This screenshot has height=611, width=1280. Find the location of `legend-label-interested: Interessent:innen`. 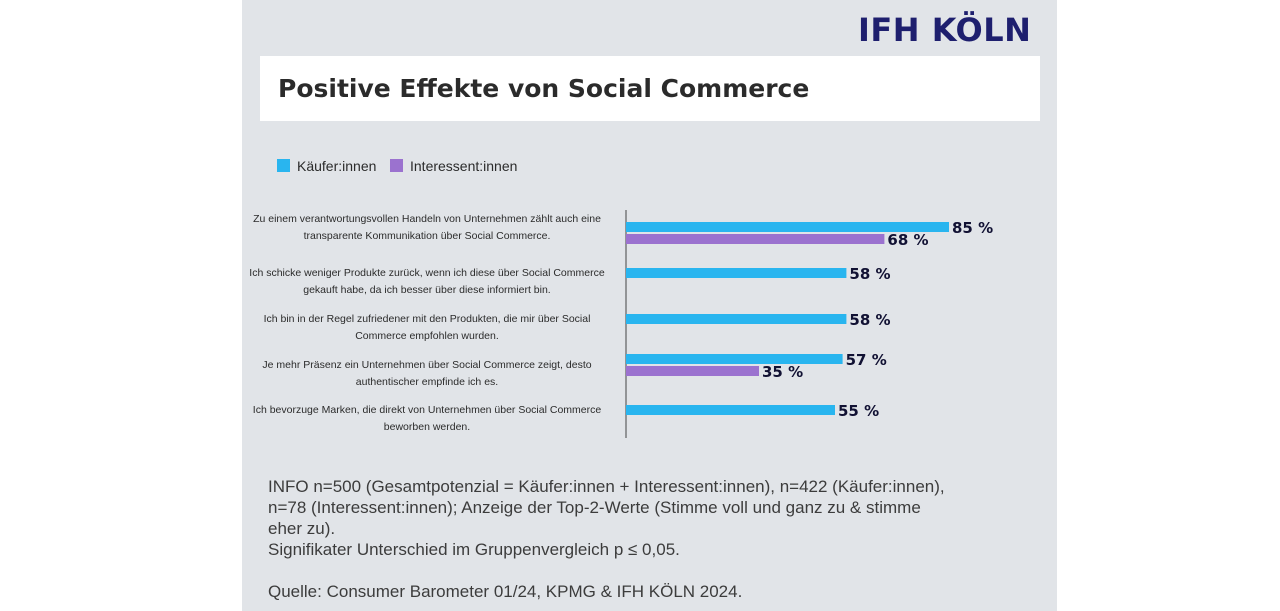

legend-label-interested: Interessent:innen is located at coordinates (464, 166).